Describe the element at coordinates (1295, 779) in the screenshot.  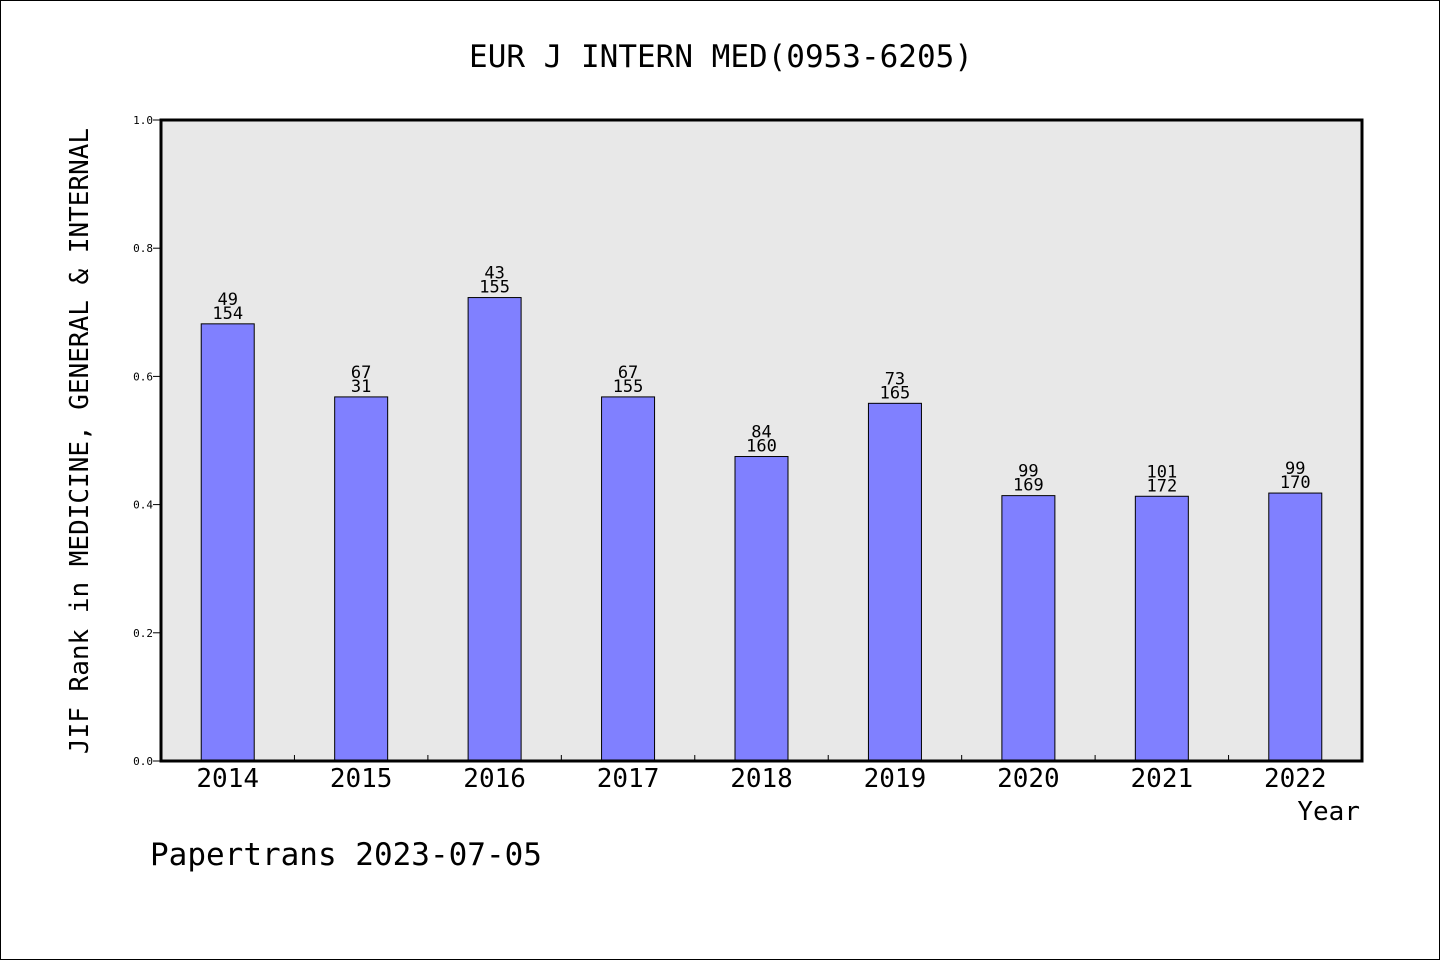
I see `x-tick-label: 2022` at that location.